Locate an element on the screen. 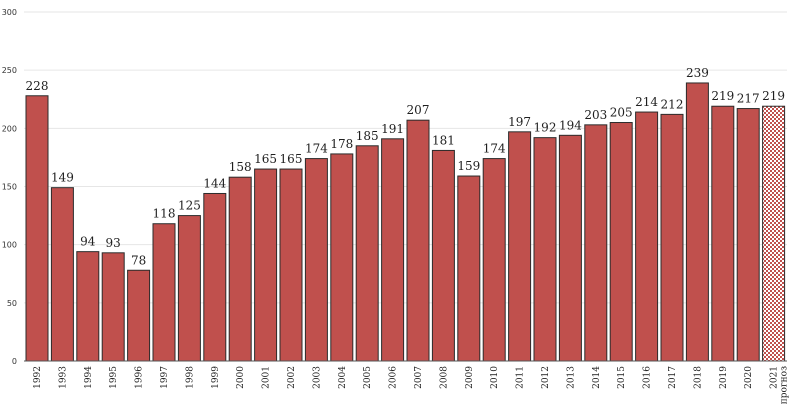  bar-1996 is located at coordinates (139, 315).